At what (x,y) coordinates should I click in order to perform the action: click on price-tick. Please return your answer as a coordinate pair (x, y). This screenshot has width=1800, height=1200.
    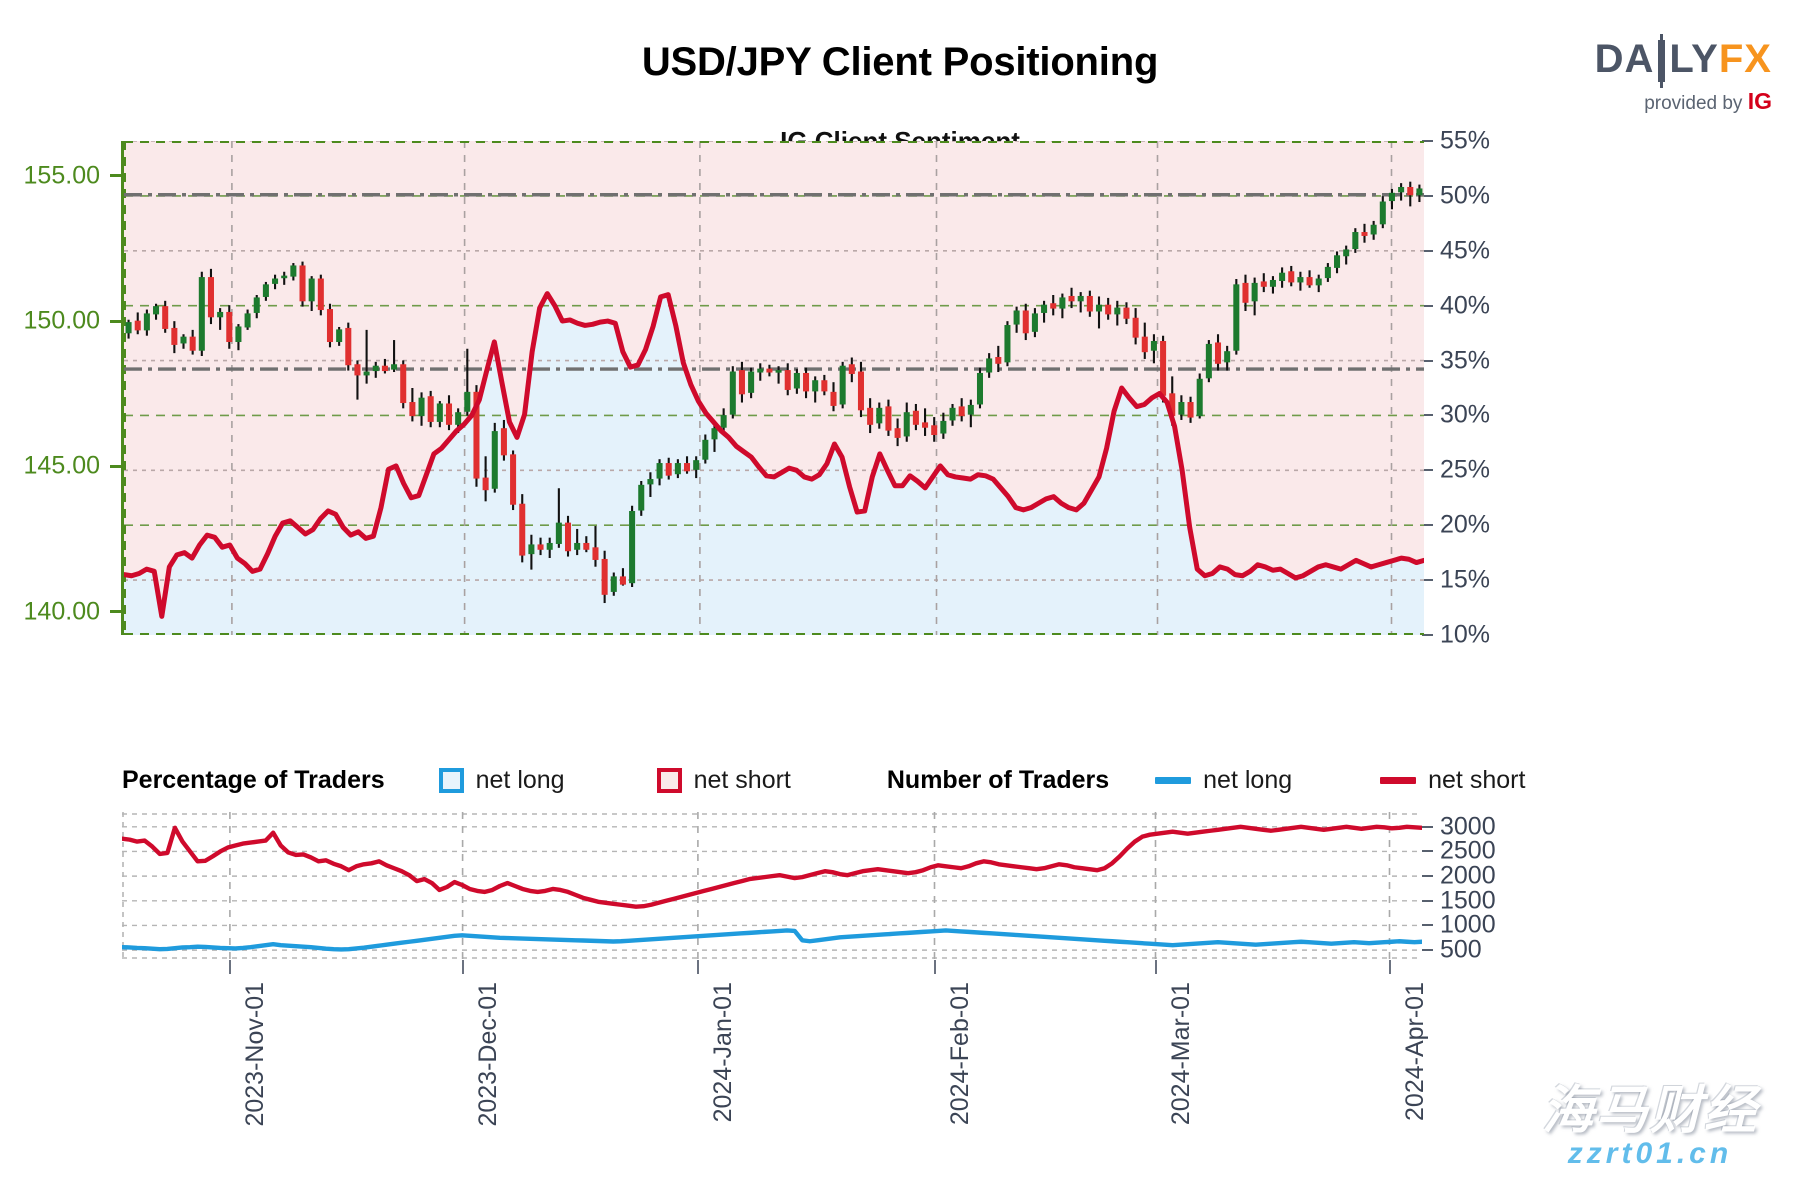
    Looking at the image, I should click on (117, 612).